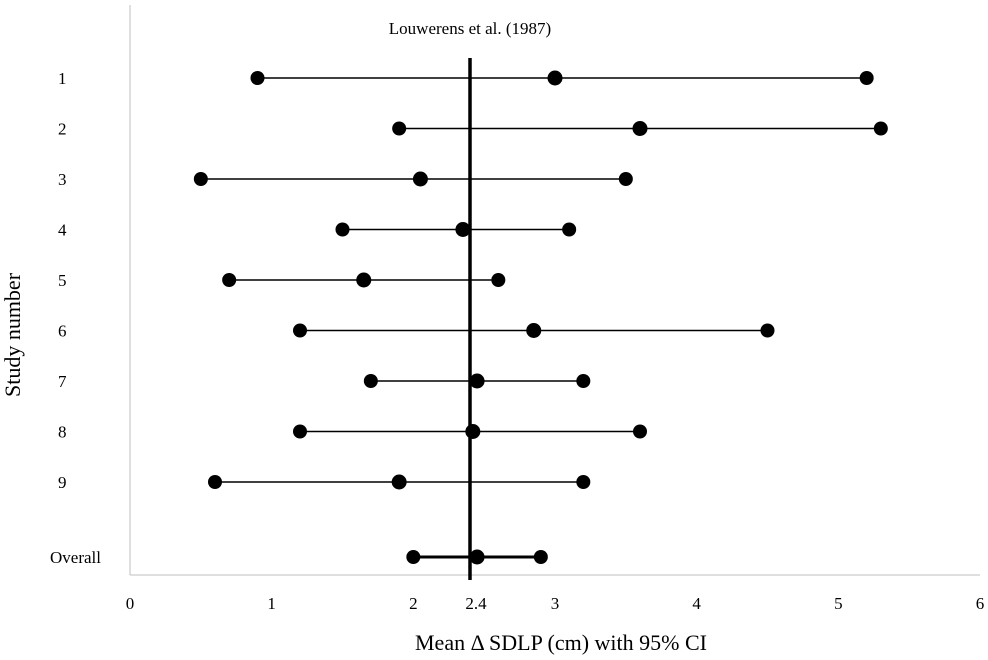 This screenshot has width=988, height=660. Describe the element at coordinates (62, 432) in the screenshot. I see `study-label: 8` at that location.